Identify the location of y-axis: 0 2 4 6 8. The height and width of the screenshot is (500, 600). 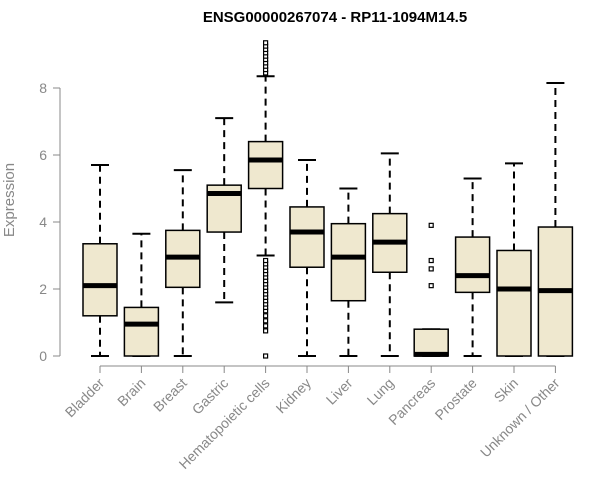
(50, 222).